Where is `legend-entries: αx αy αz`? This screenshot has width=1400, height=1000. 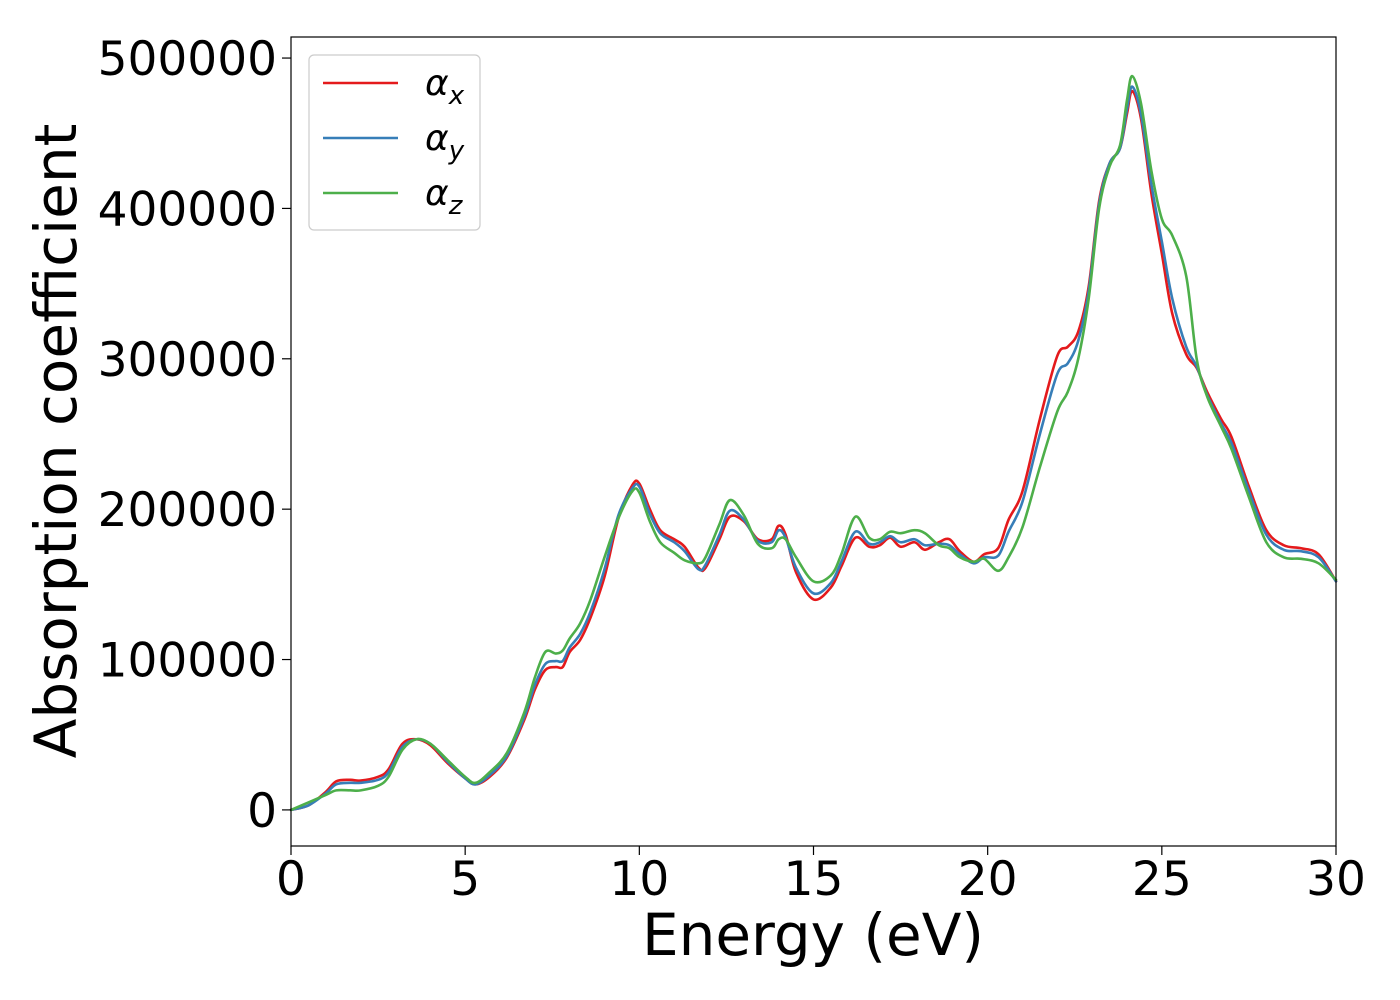 legend-entries: αx αy αz is located at coordinates (394, 142).